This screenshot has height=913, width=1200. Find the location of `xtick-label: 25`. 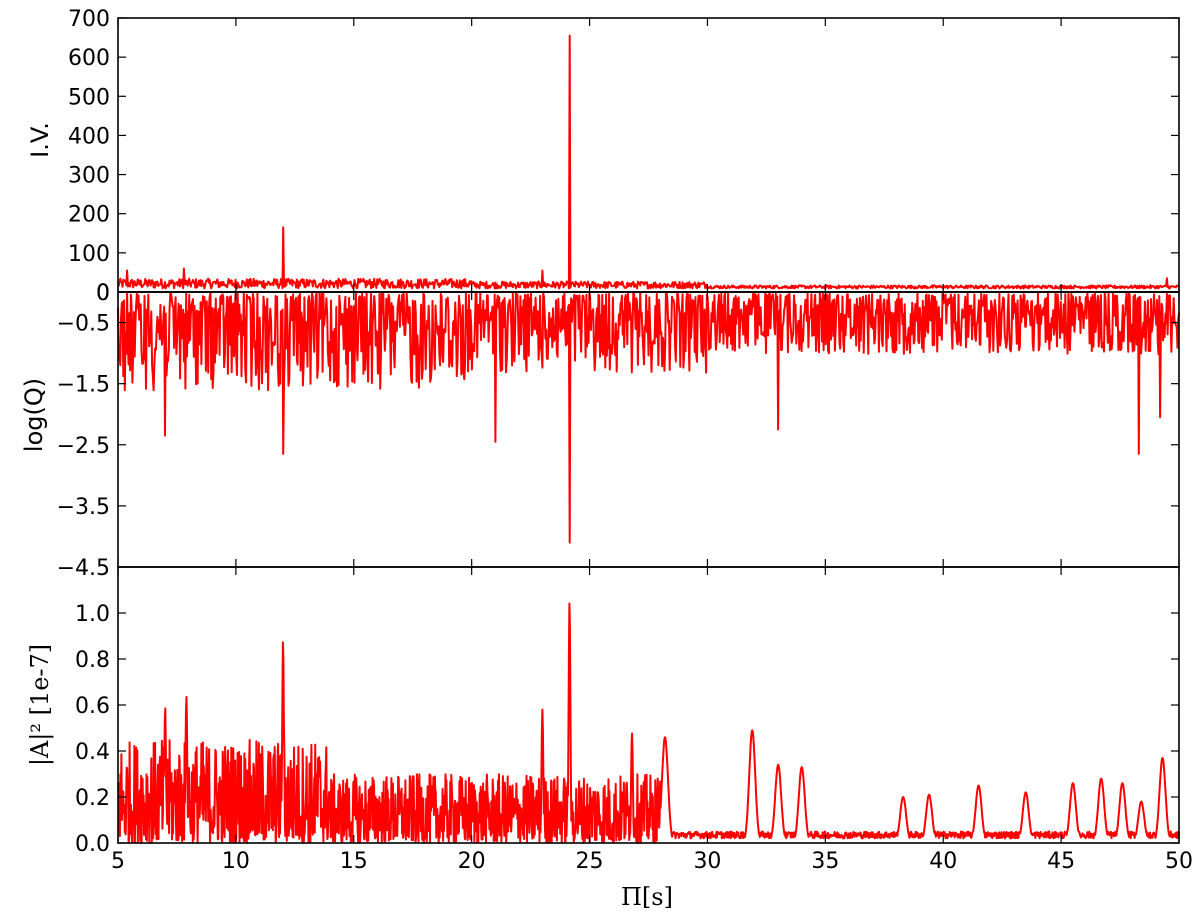

xtick-label: 25 is located at coordinates (590, 861).